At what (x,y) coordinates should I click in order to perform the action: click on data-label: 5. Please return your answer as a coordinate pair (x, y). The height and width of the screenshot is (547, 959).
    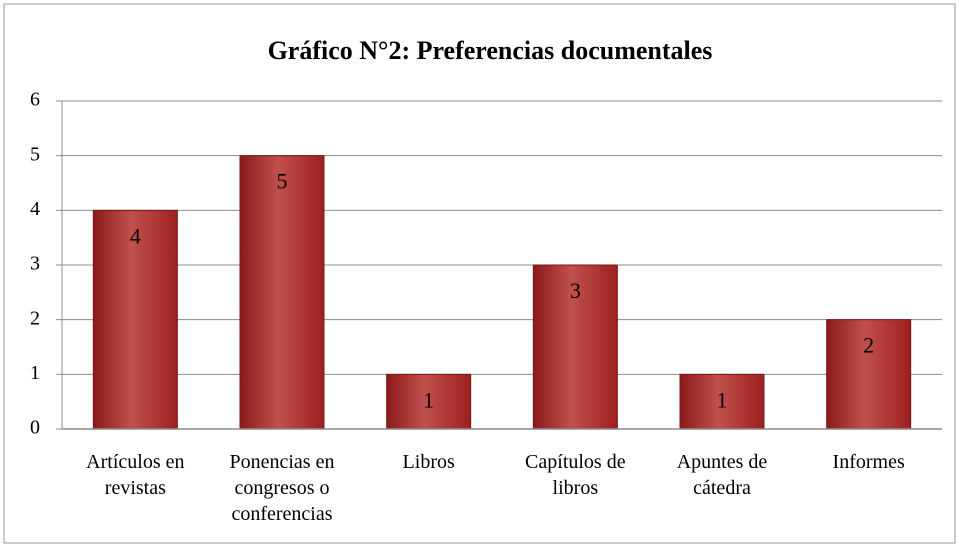
    Looking at the image, I should click on (282, 181).